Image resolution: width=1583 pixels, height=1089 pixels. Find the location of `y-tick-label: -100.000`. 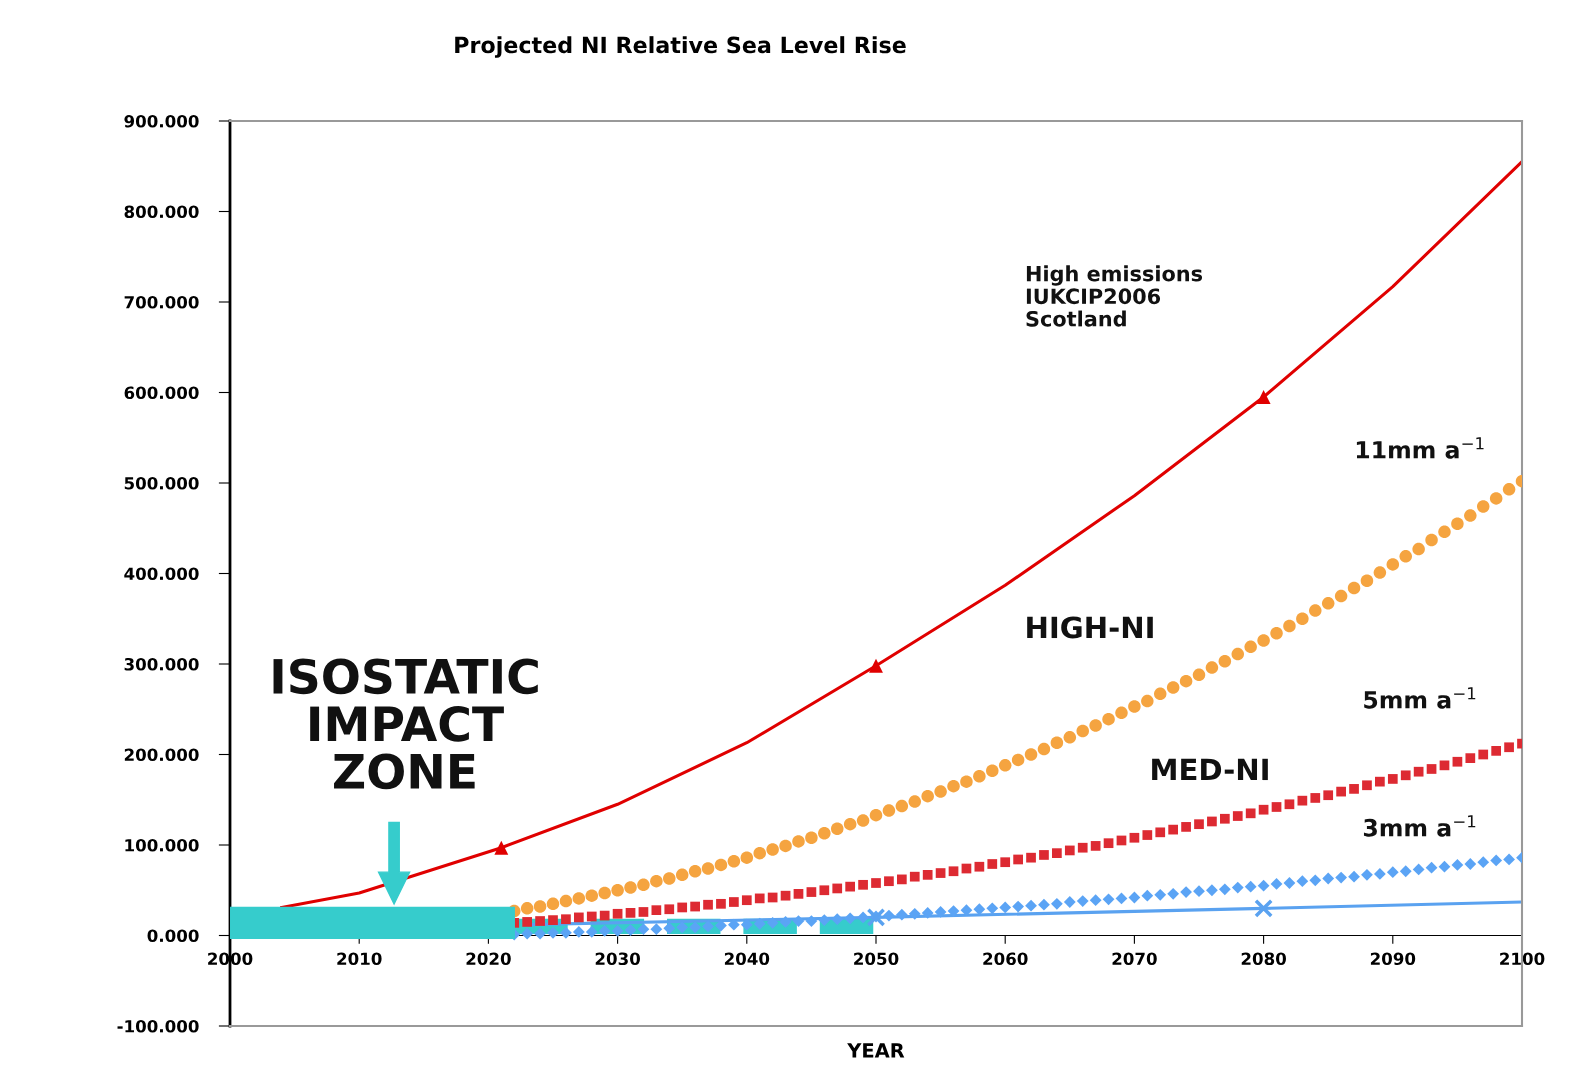

y-tick-label: -100.000 is located at coordinates (158, 1026).